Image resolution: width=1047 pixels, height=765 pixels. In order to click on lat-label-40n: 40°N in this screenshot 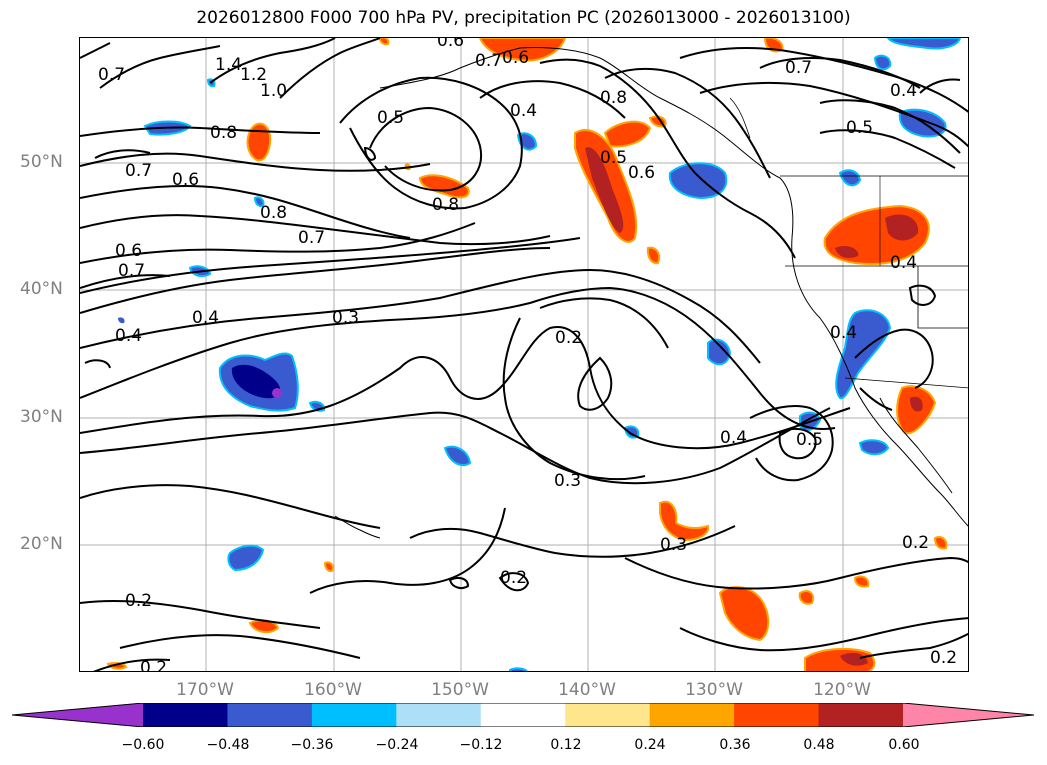, I will do `click(41, 289)`.